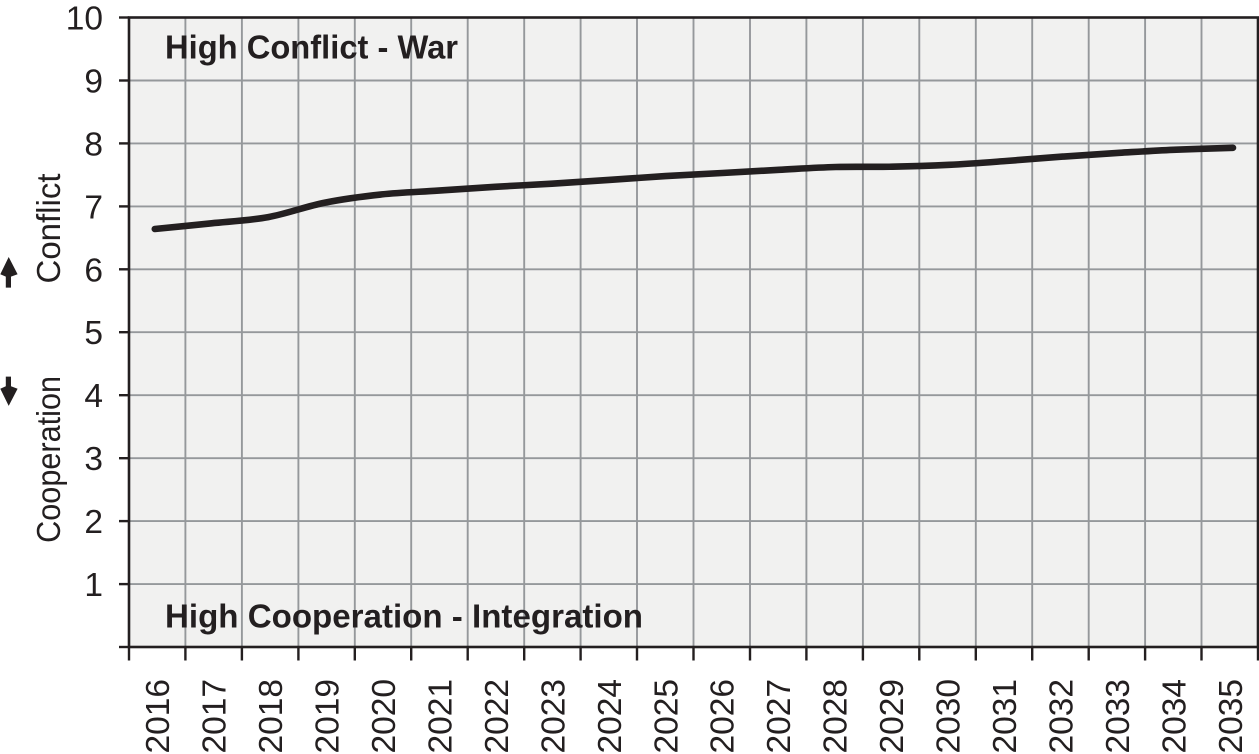 The width and height of the screenshot is (1259, 754). Describe the element at coordinates (84, 19) in the screenshot. I see `svg-text: 10` at that location.